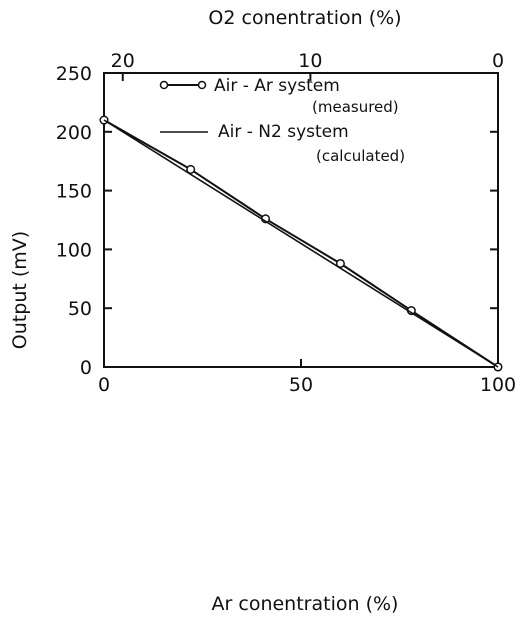  I want to click on top-axis-title: O2 conentration (%), so click(304, 18).